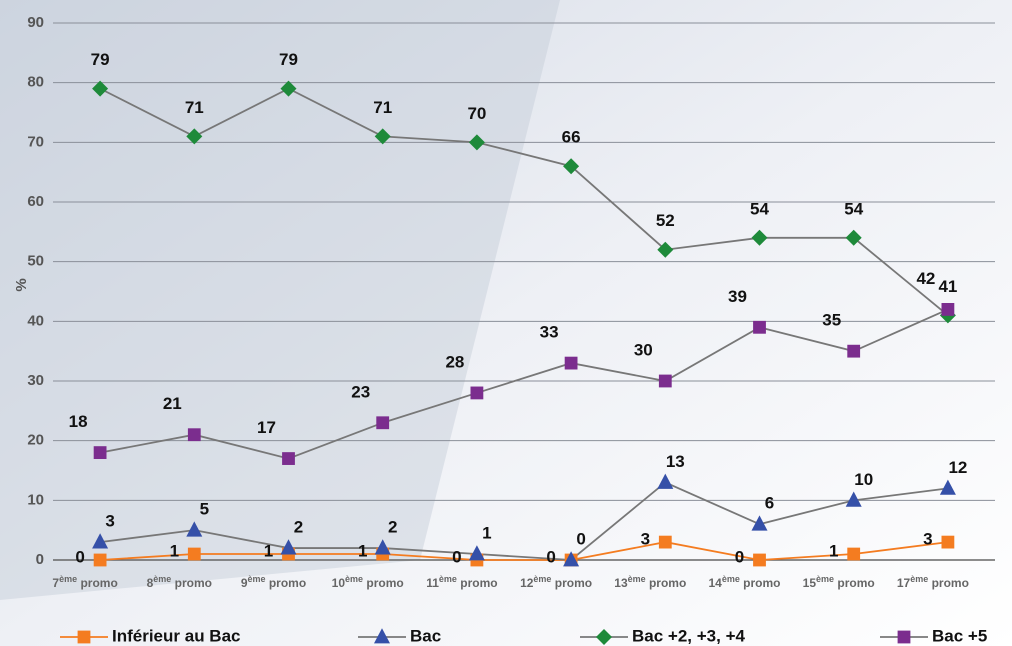 This screenshot has width=1012, height=646. What do you see at coordinates (35, 141) in the screenshot?
I see `y-tick-label: 70` at bounding box center [35, 141].